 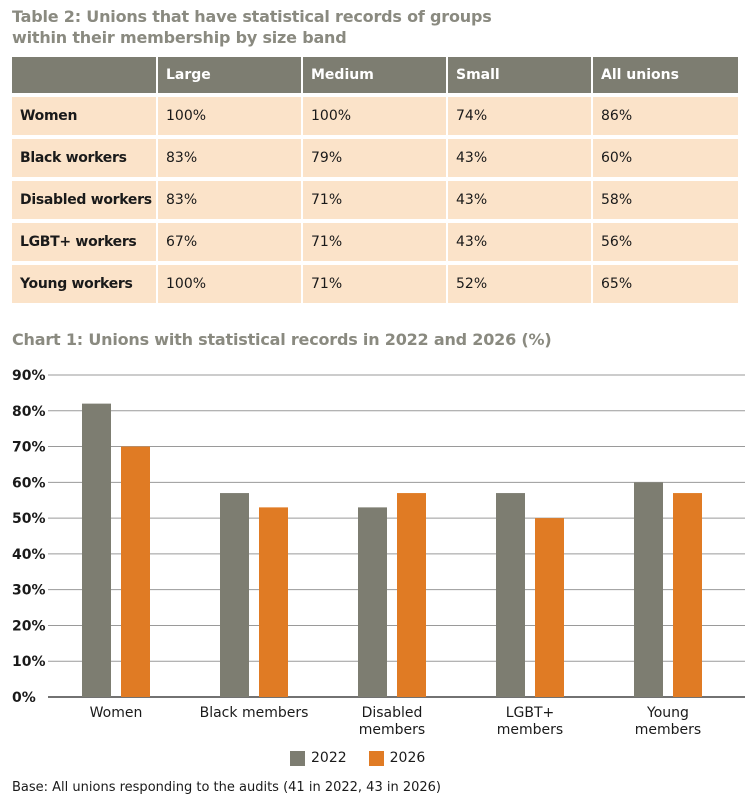 What do you see at coordinates (519, 282) in the screenshot?
I see `table-cell: 52%` at bounding box center [519, 282].